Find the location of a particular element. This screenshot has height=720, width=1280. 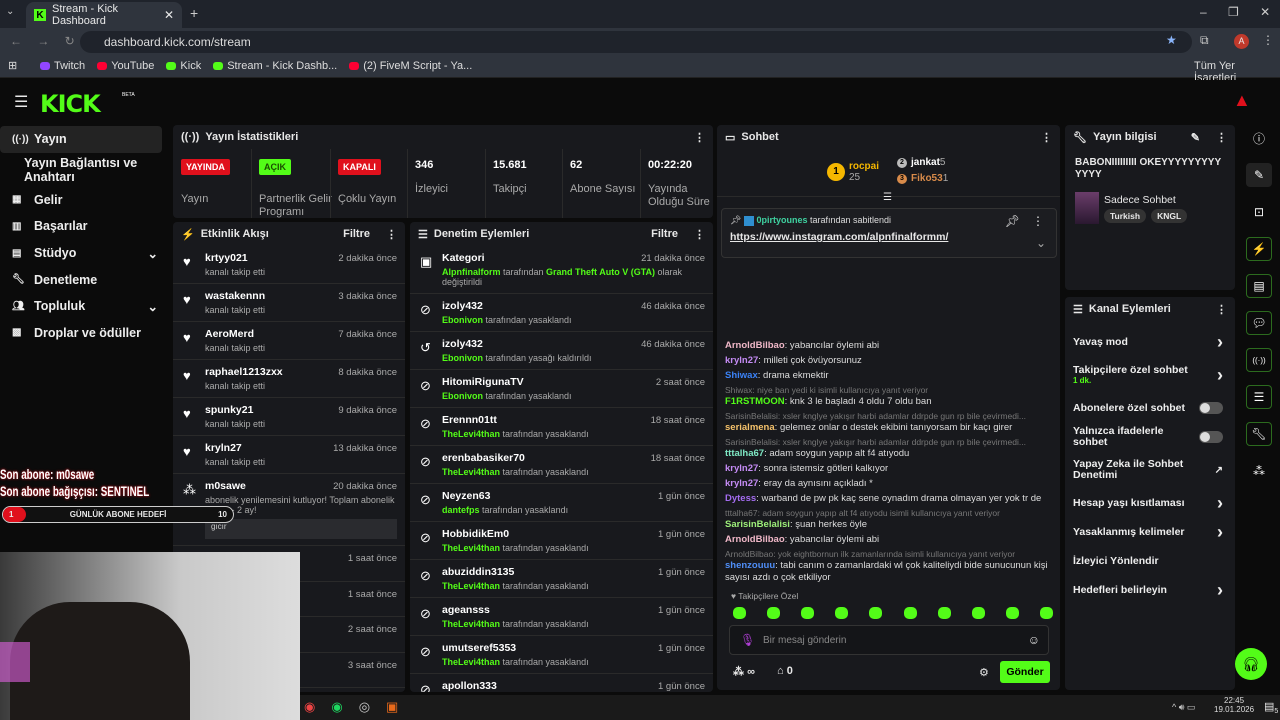

chat-message: kryln27: eray da aynısını açıkladı * is located at coordinates (889, 484).